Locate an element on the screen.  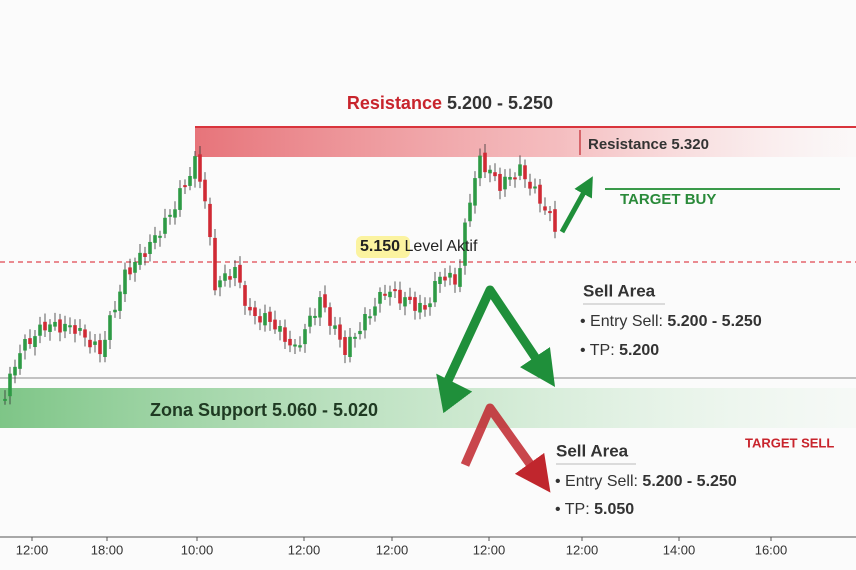
resistance-band is located at coordinates (525, 142).